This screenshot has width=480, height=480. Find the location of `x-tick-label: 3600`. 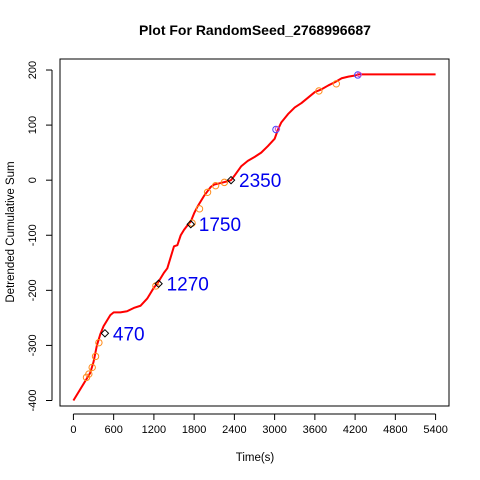

x-tick-label: 3600 is located at coordinates (315, 430).